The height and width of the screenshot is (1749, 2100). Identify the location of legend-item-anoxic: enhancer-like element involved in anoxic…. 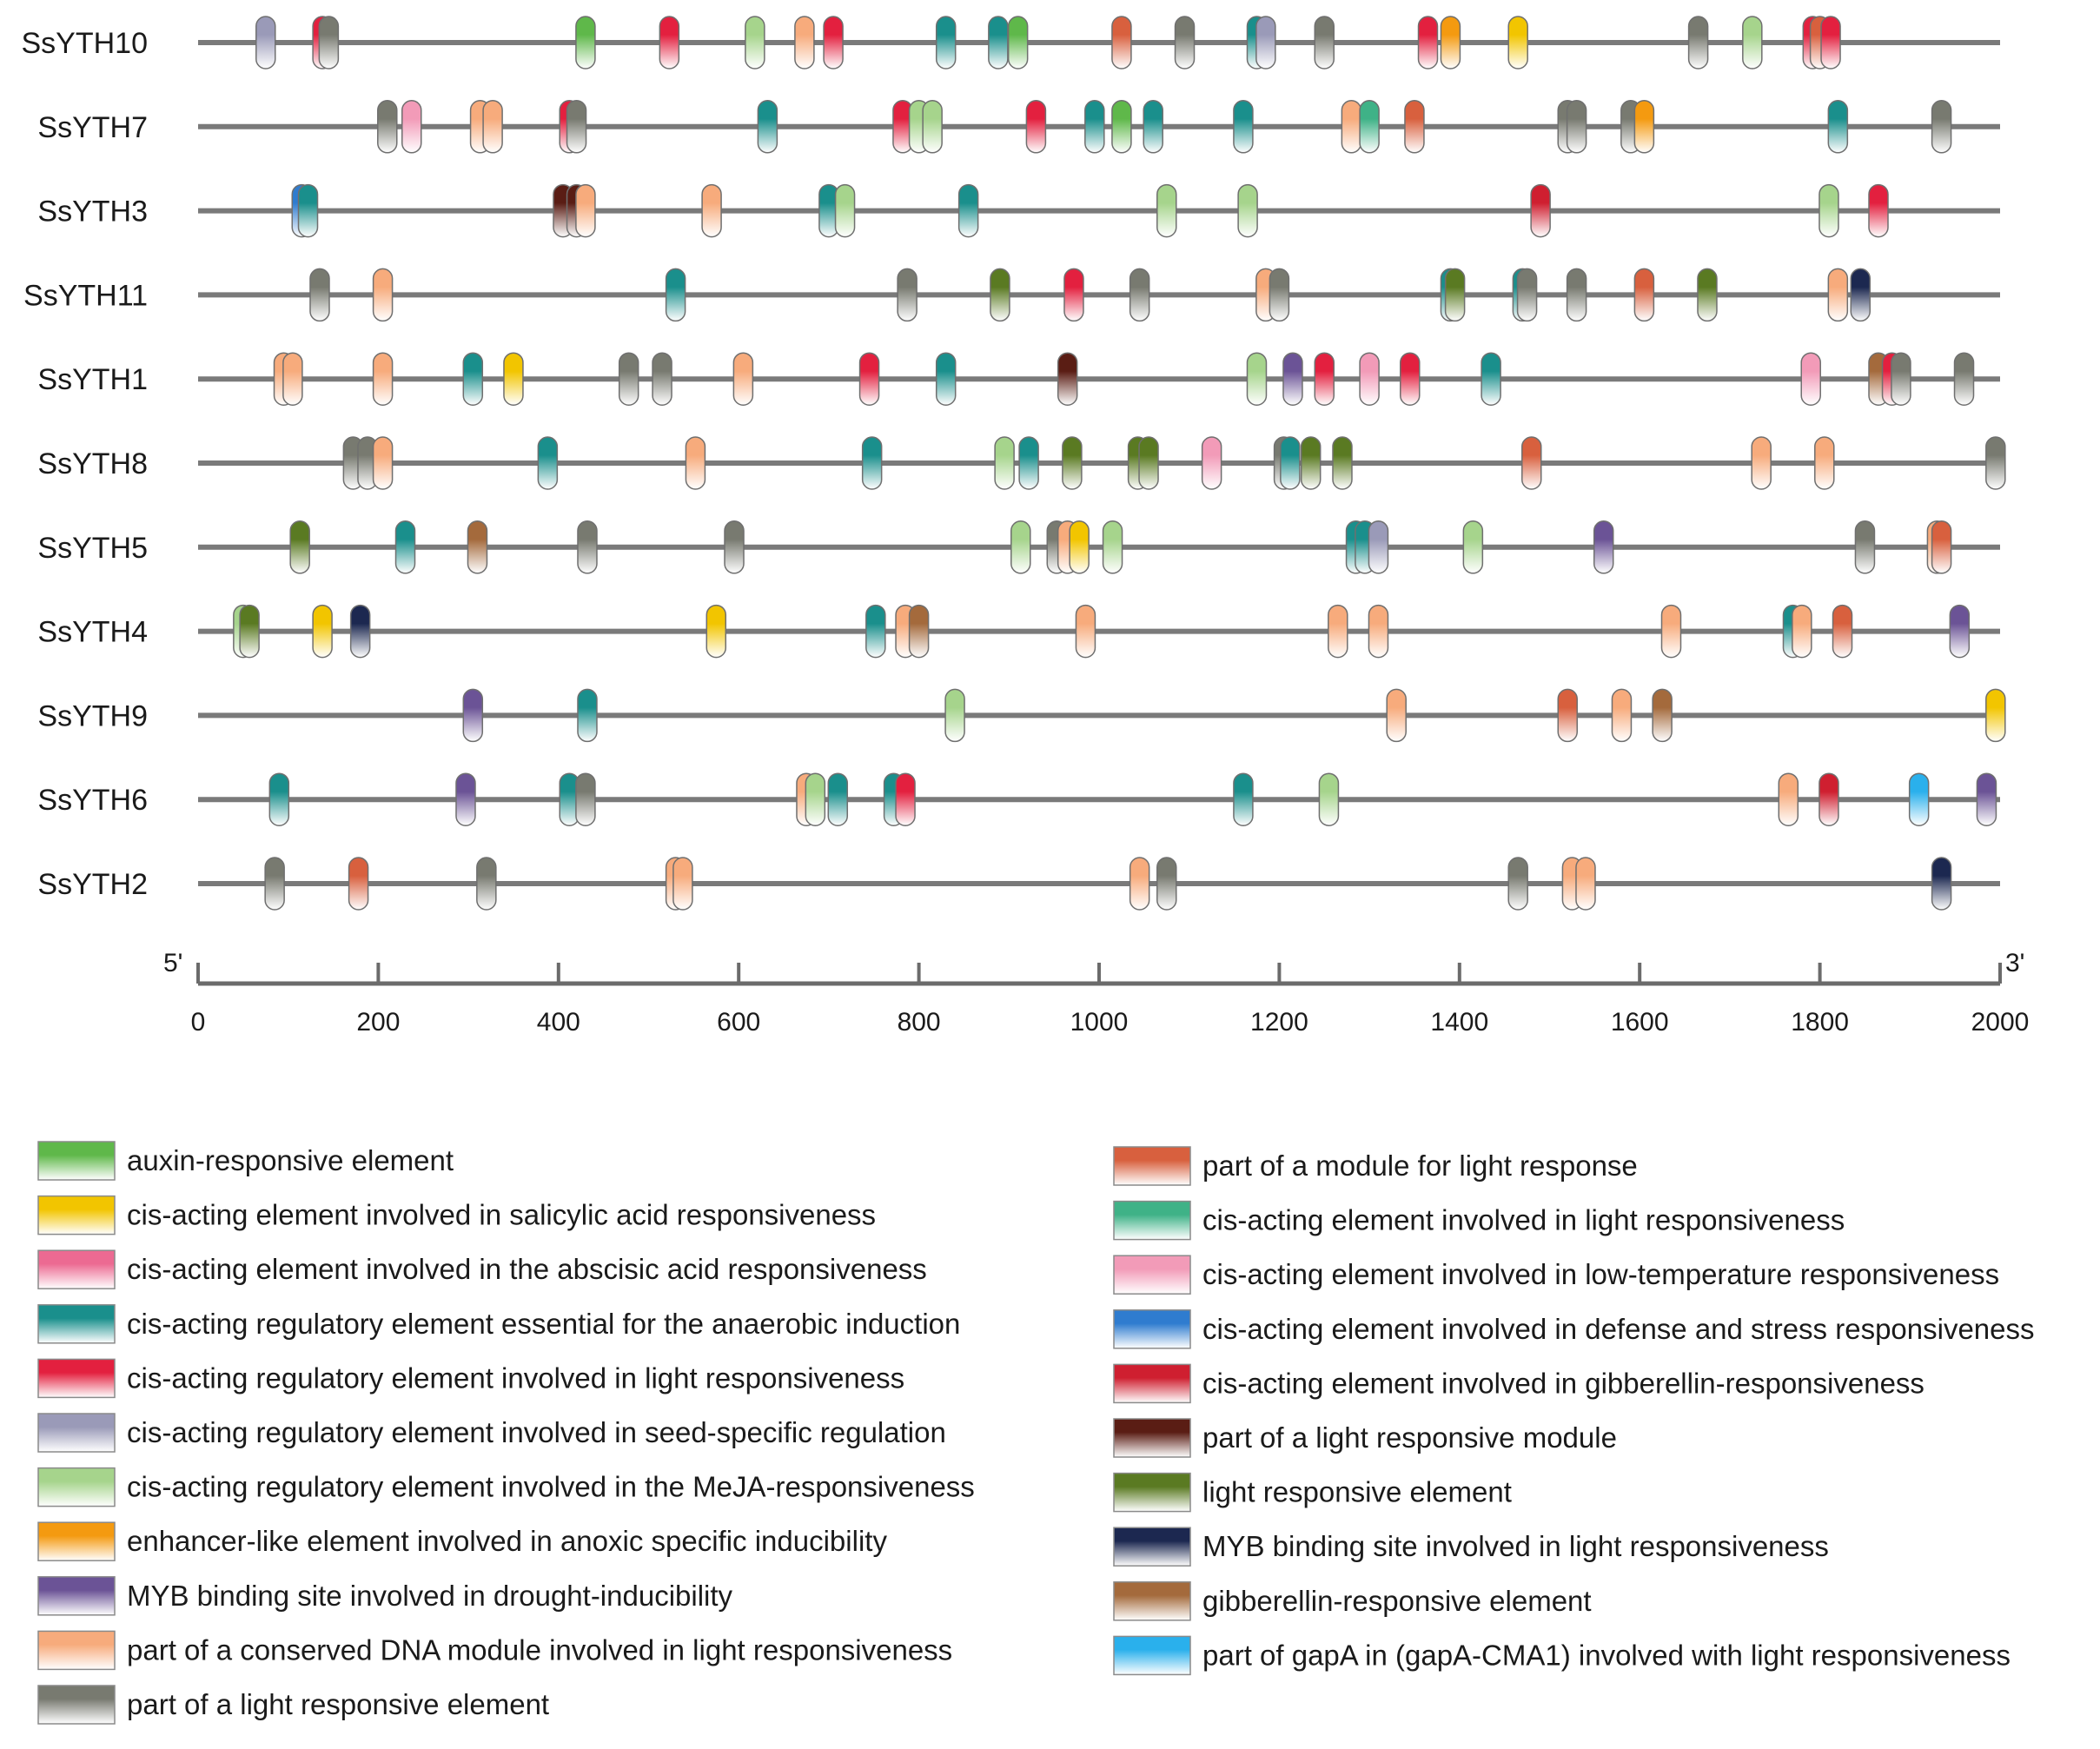
(462, 1541).